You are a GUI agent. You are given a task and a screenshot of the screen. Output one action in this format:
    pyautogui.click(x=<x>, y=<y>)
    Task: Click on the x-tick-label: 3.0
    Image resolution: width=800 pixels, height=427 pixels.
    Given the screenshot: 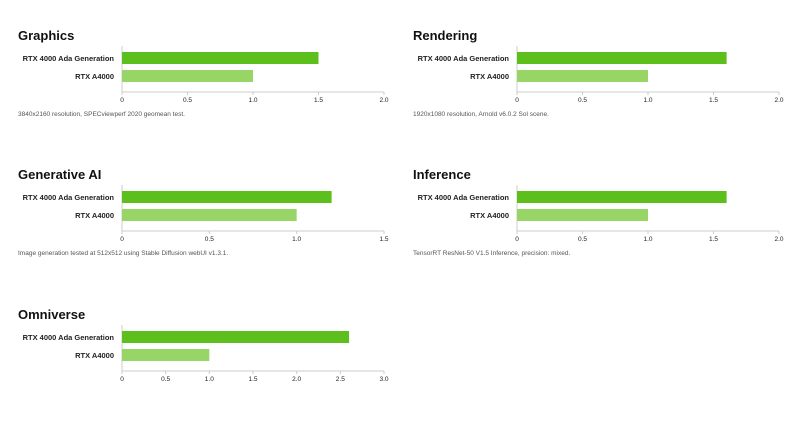 What is the action you would take?
    pyautogui.click(x=383, y=379)
    